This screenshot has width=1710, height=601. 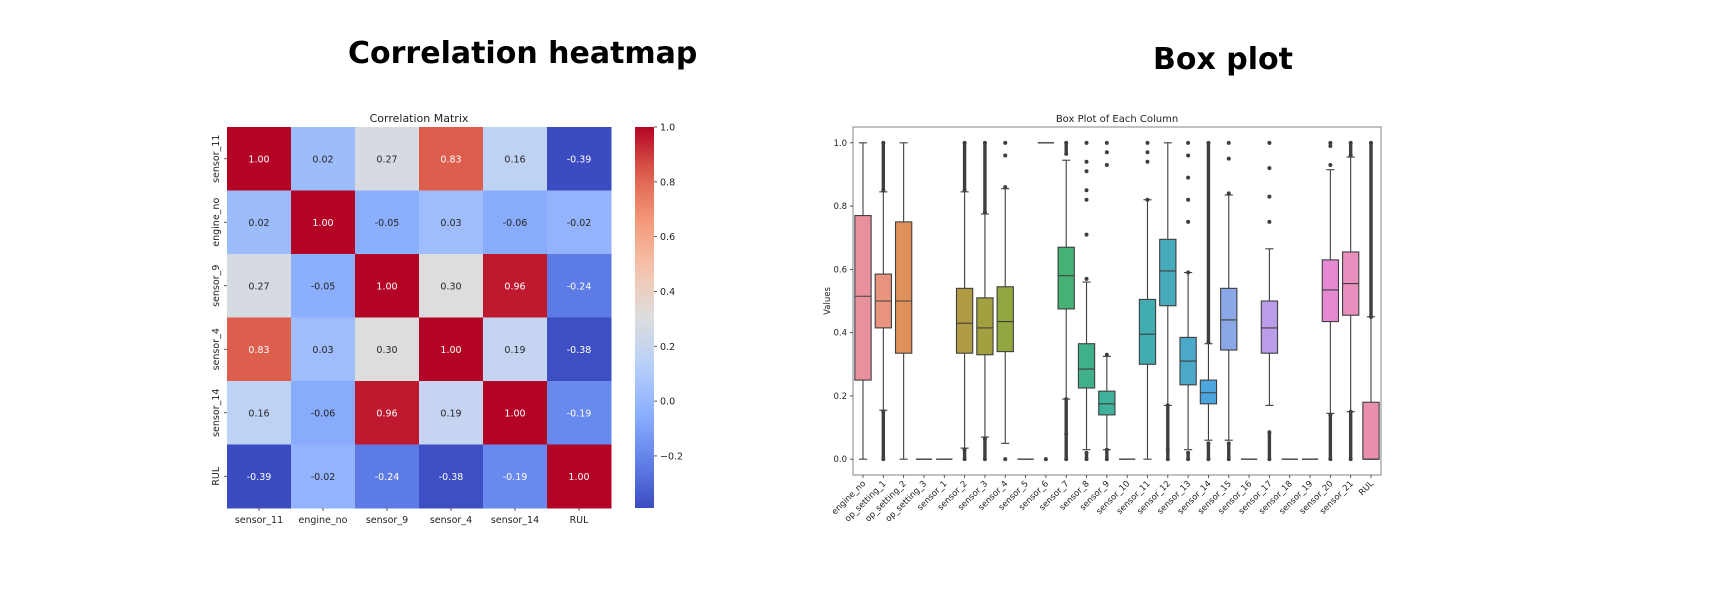 What do you see at coordinates (840, 270) in the screenshot?
I see `y-tick-label: 0.6` at bounding box center [840, 270].